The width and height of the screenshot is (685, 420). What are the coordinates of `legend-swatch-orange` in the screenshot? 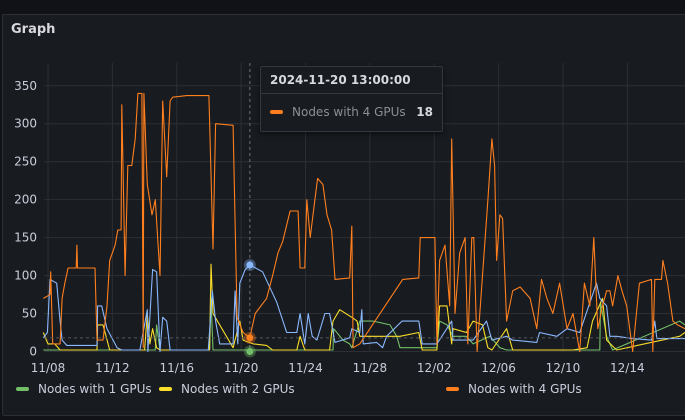 It's located at (452, 389).